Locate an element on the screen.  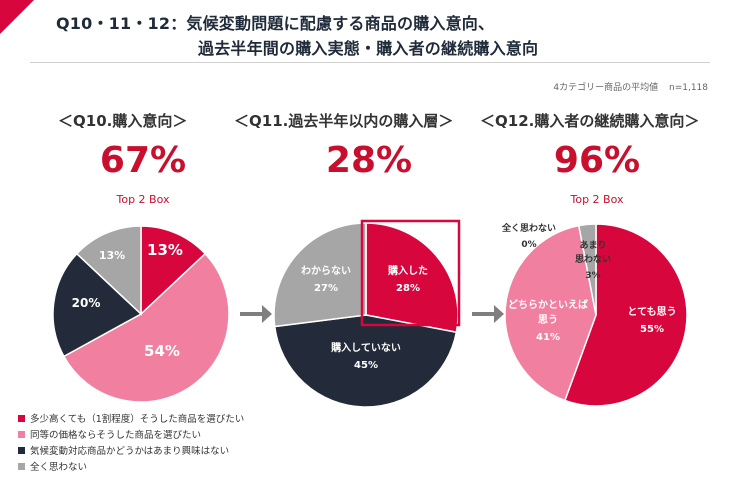
q12-title: ＜Q12.購入者の継続購入意向＞ is located at coordinates (590, 121).